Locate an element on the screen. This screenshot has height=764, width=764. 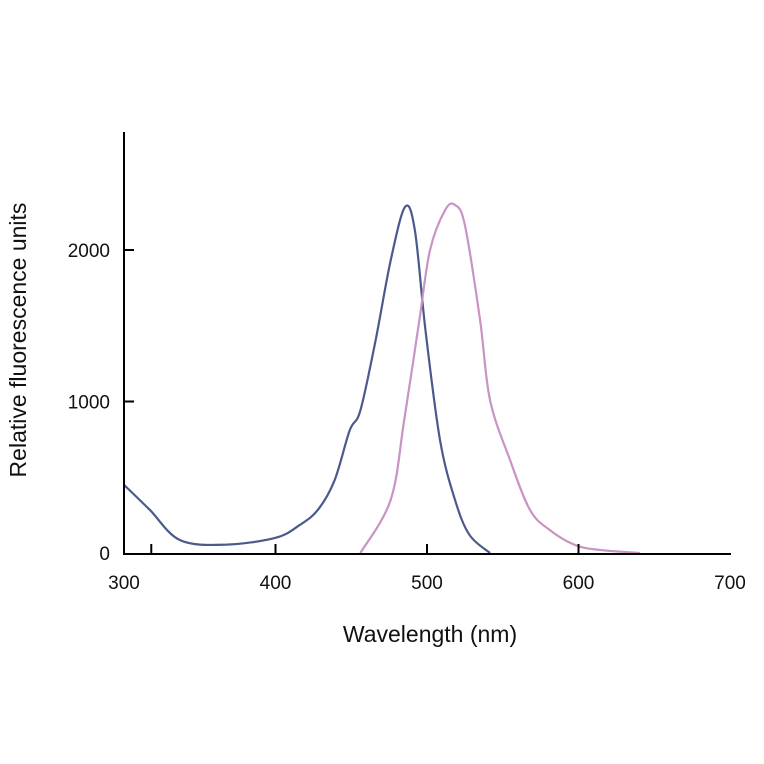
x-axis-title: Wavelength (nm) is located at coordinates (430, 634).